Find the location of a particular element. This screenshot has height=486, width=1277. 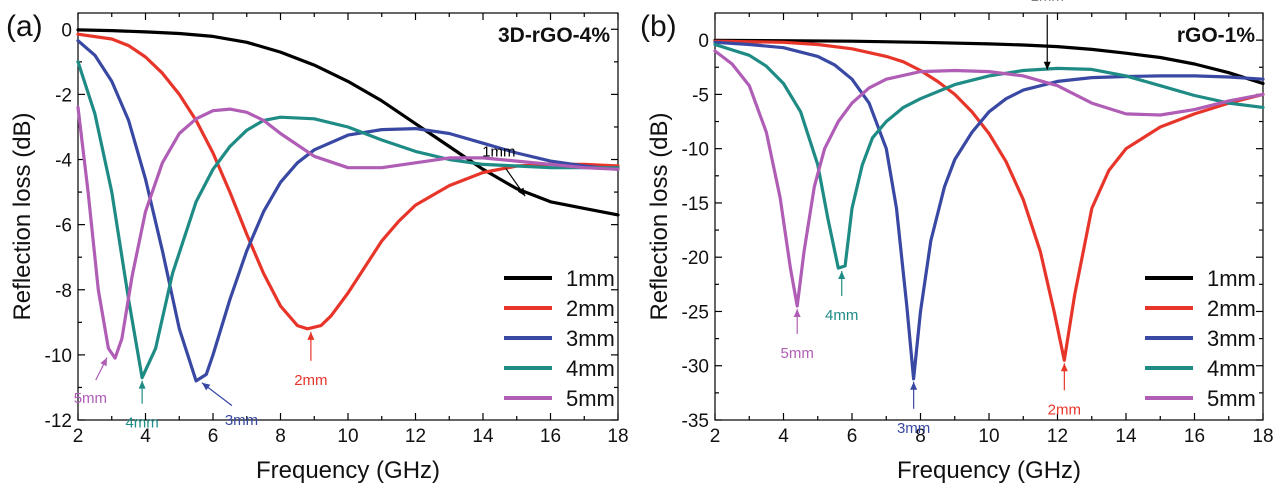

y-tick-label: -35 is located at coordinates (695, 421).